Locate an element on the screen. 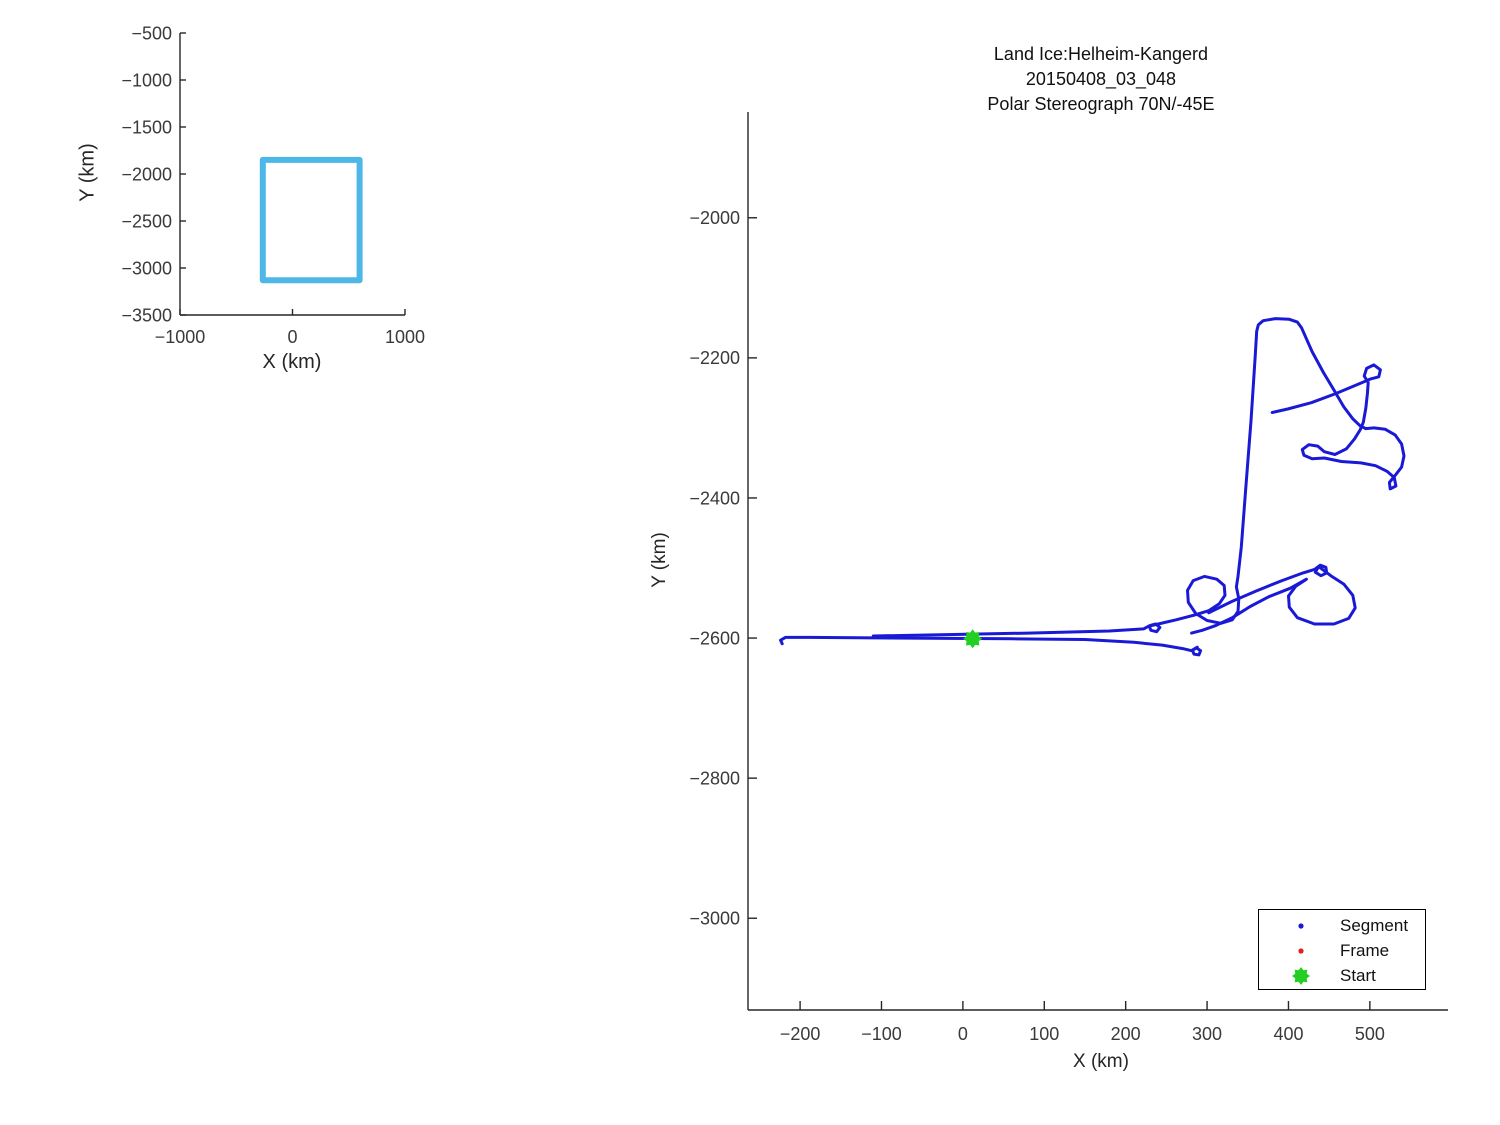 The image size is (1500, 1125). main-x-tick-label: 100 is located at coordinates (1044, 1034).